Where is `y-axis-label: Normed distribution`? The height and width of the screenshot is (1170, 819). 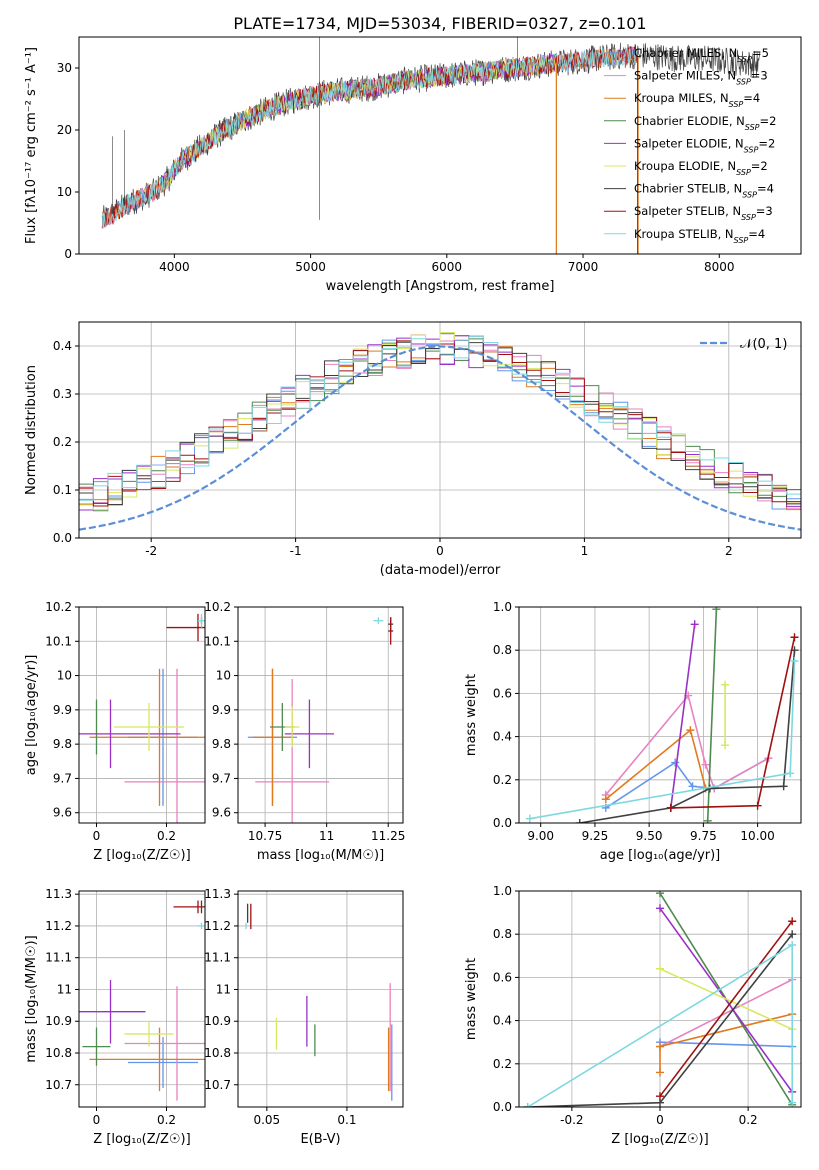 y-axis-label: Normed distribution is located at coordinates (31, 430).